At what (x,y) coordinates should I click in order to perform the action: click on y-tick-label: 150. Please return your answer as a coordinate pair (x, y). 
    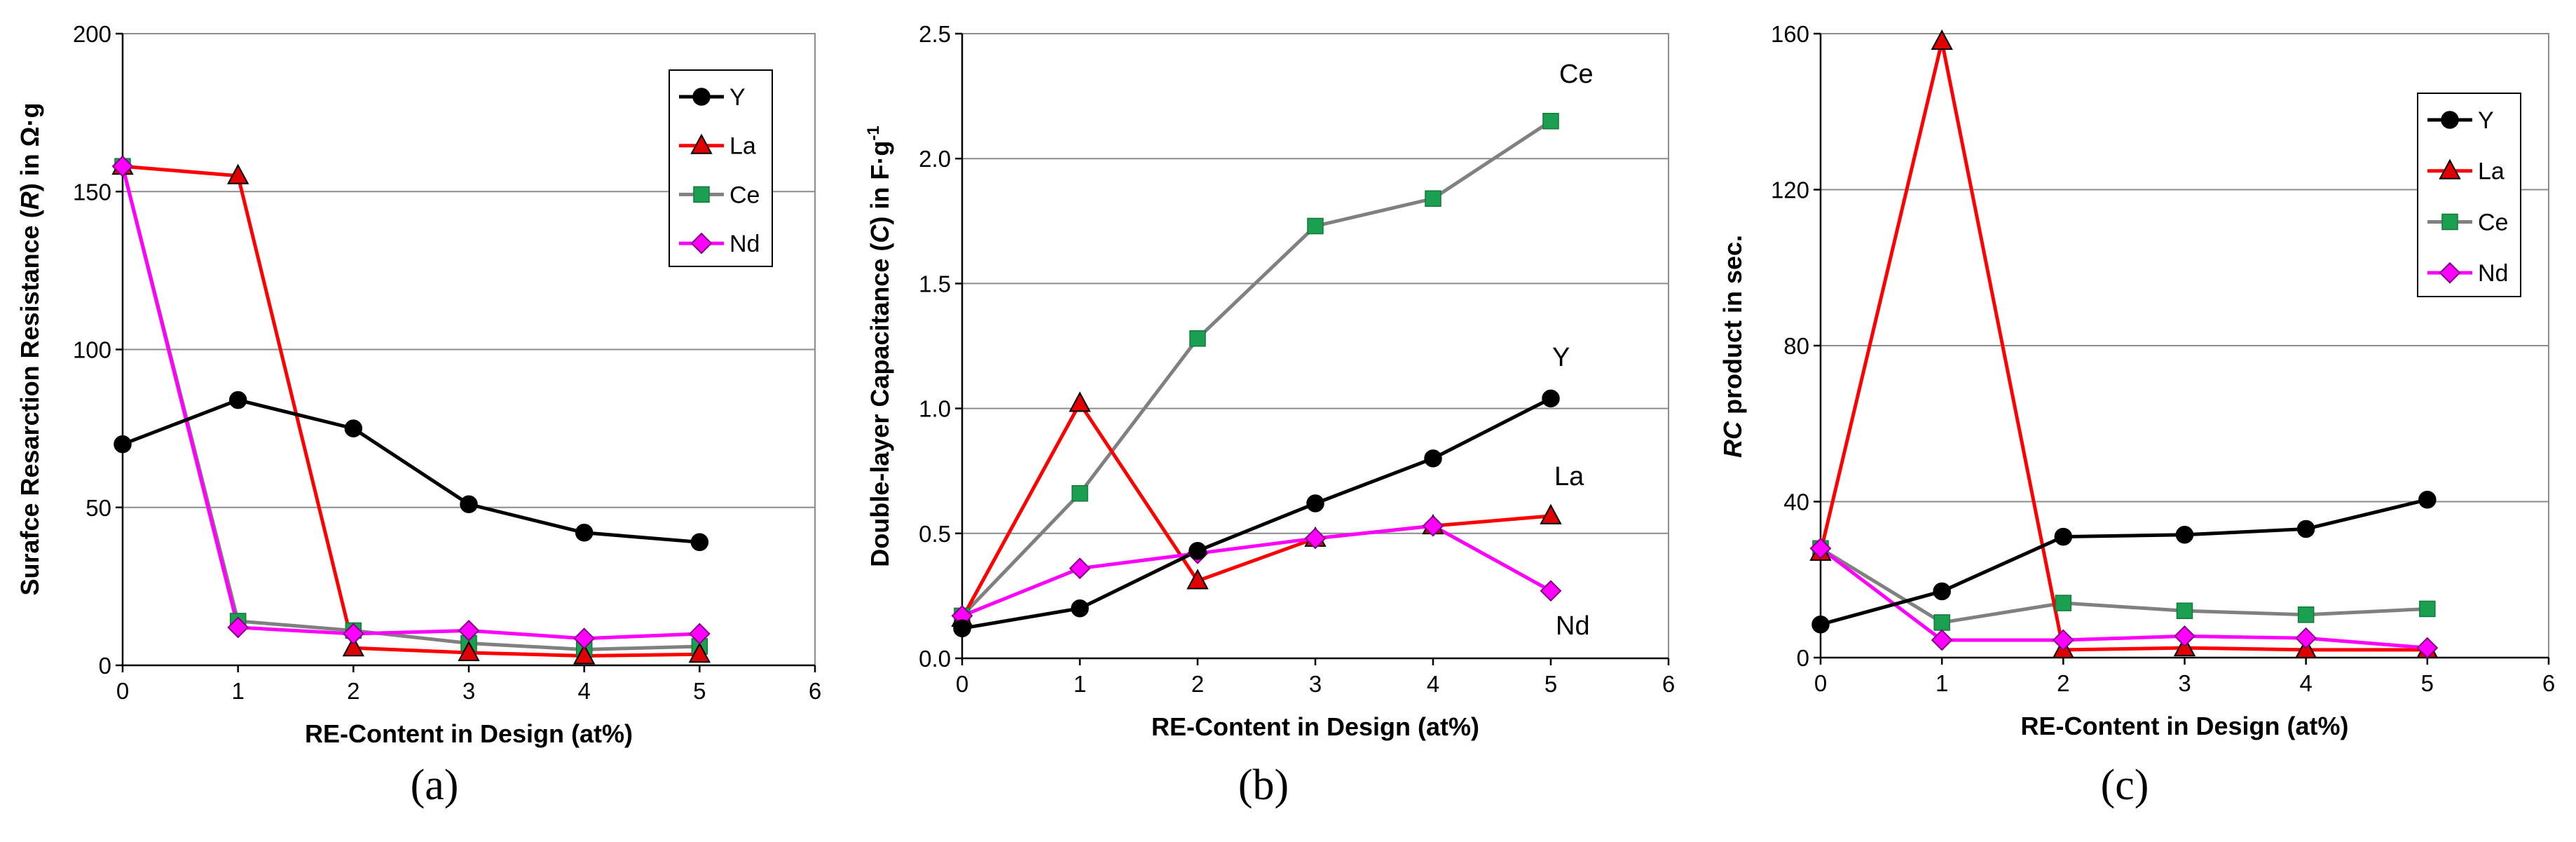
    Looking at the image, I should click on (92, 192).